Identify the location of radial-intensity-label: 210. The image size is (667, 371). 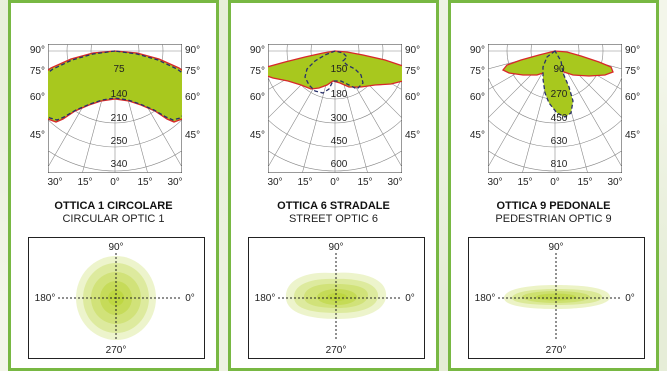
(119, 118).